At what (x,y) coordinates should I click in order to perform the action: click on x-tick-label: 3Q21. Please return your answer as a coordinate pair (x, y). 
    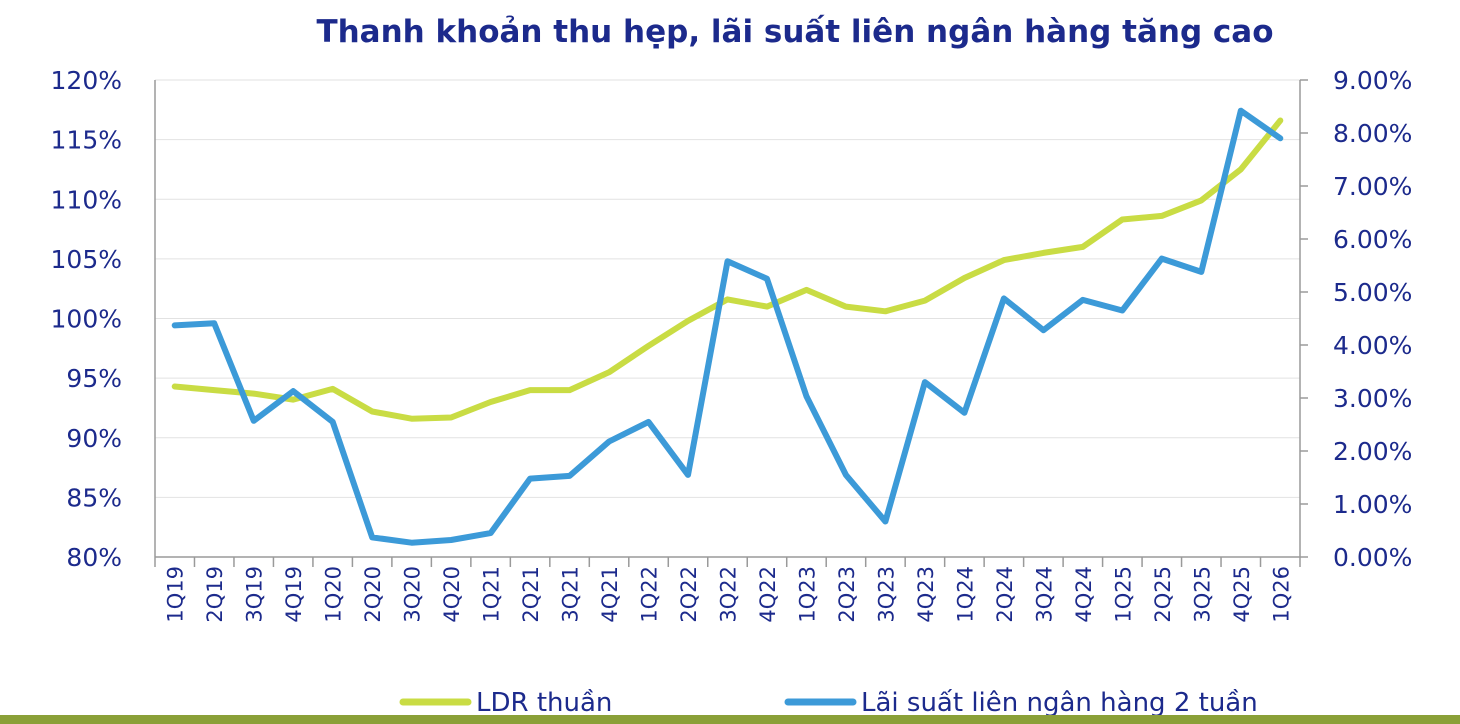
    Looking at the image, I should click on (571, 594).